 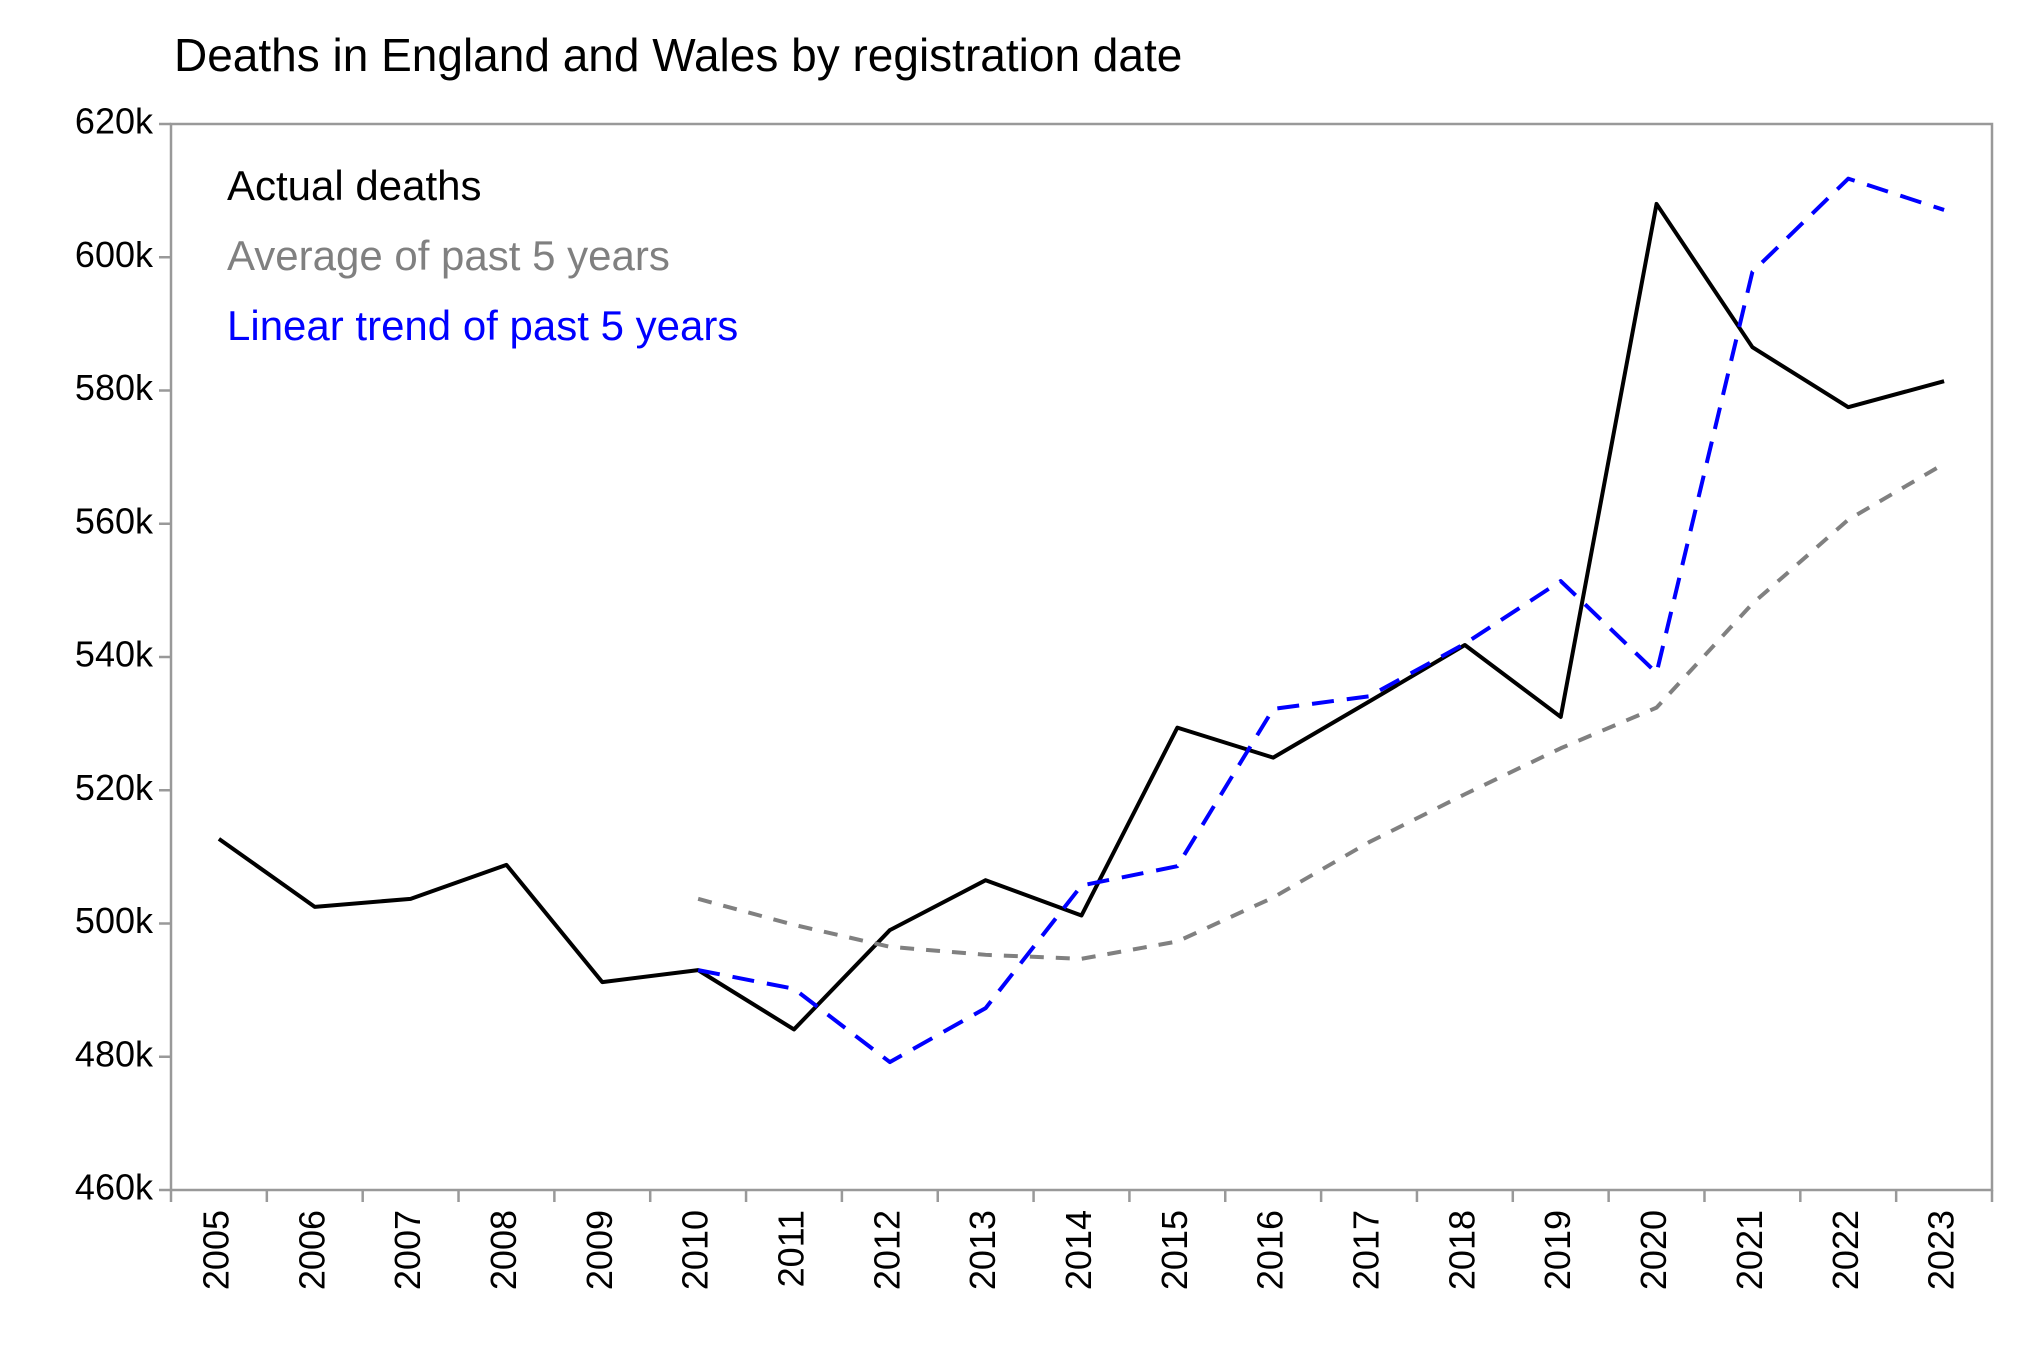 What do you see at coordinates (114, 121) in the screenshot?
I see `y-tick-label: 620k` at bounding box center [114, 121].